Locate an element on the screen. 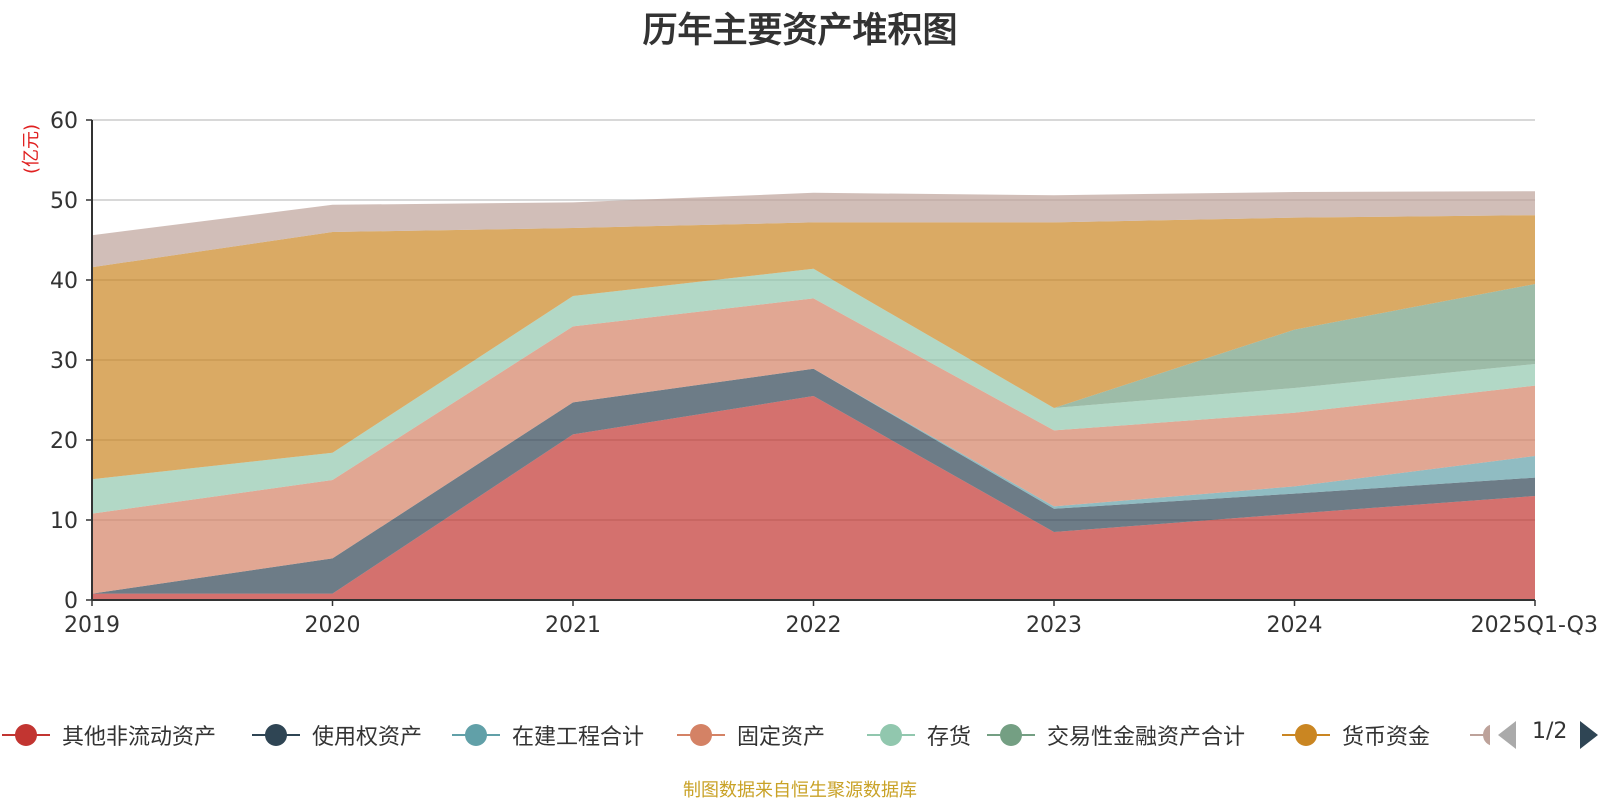  x-tick-label-4: 2023 is located at coordinates (1054, 625).